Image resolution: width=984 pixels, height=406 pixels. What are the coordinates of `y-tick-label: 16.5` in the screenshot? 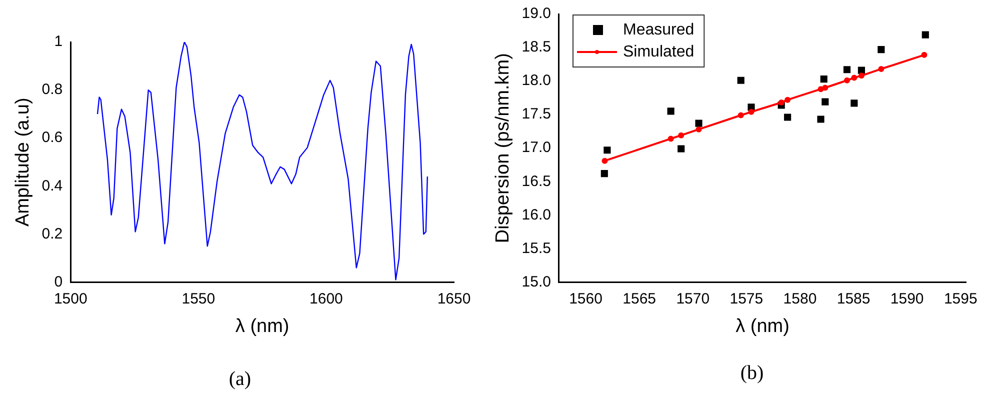 It's located at (536, 181).